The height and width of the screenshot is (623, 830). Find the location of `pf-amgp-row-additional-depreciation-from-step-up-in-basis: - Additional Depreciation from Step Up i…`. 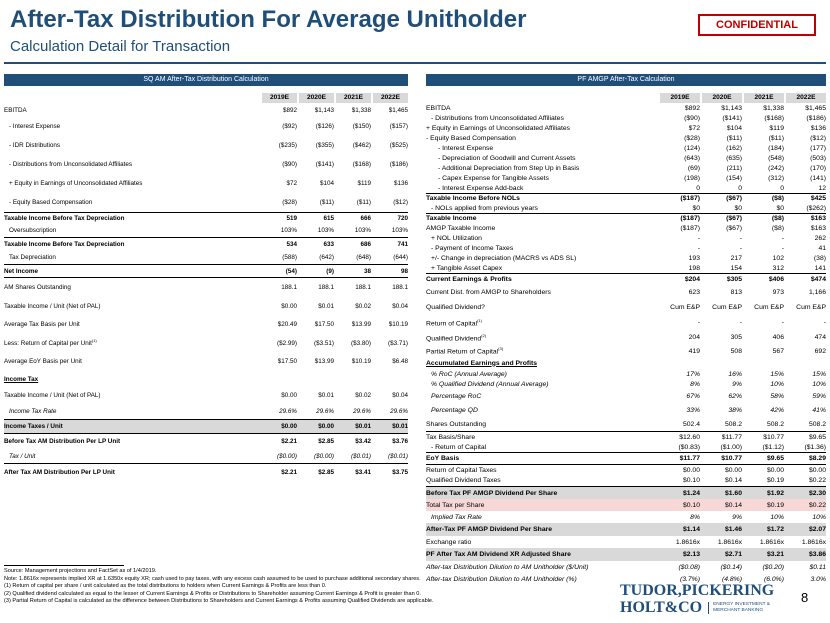

pf-amgp-row-additional-depreciation-from-step-up-in-basis: - Additional Depreciation from Step Up i… is located at coordinates (626, 168).